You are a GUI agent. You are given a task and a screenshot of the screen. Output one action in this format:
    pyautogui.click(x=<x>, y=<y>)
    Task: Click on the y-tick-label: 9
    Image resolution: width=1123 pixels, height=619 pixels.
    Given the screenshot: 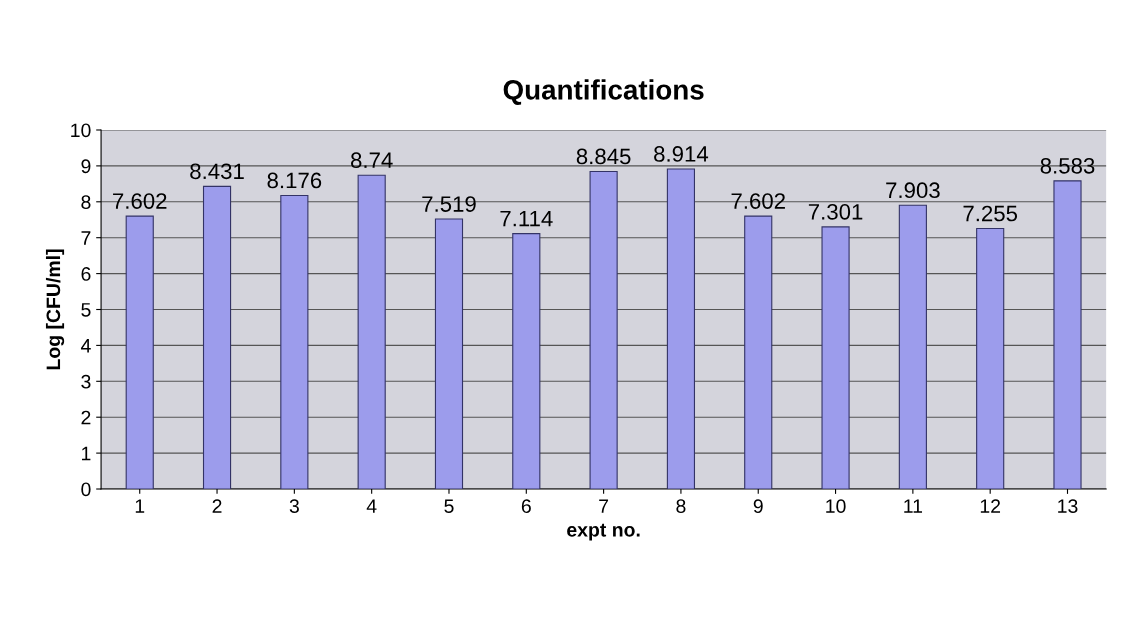 What is the action you would take?
    pyautogui.click(x=86, y=166)
    